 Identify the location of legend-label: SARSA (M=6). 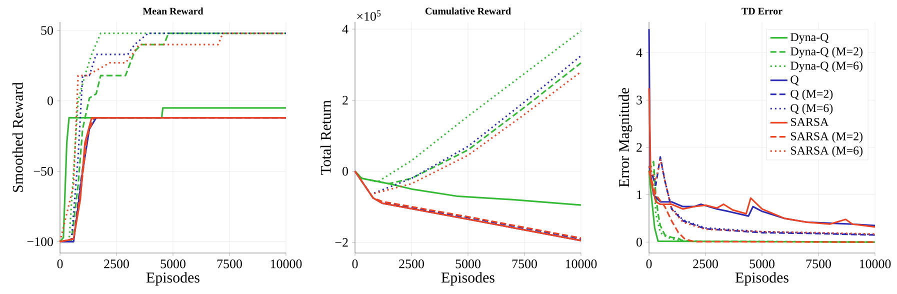
(827, 152).